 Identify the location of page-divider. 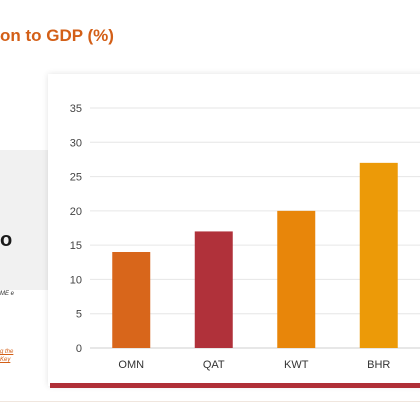
(210, 401).